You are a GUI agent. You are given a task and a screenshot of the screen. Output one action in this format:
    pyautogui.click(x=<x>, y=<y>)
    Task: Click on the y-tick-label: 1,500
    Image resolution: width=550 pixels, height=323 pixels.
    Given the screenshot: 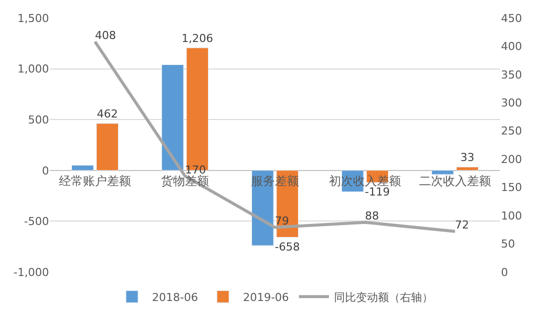 What is the action you would take?
    pyautogui.click(x=33, y=18)
    